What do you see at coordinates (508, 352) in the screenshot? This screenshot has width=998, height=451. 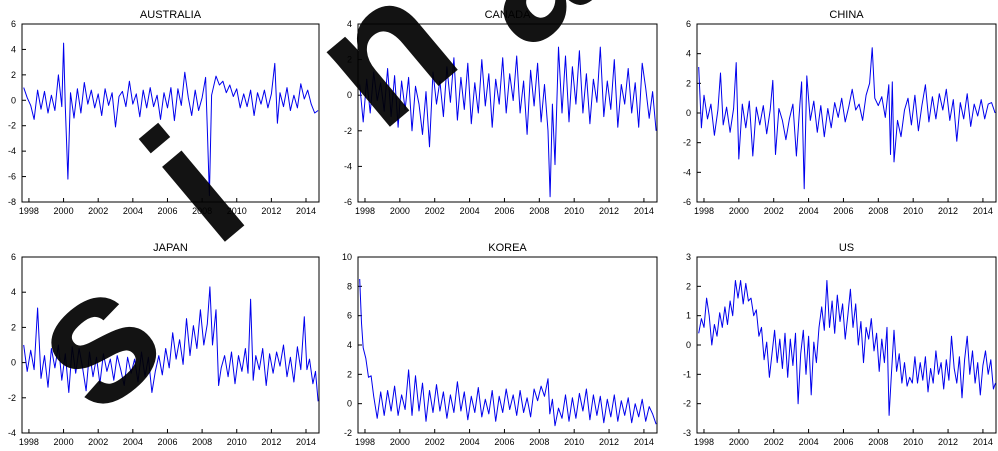 I see `series-line-korea` at bounding box center [508, 352].